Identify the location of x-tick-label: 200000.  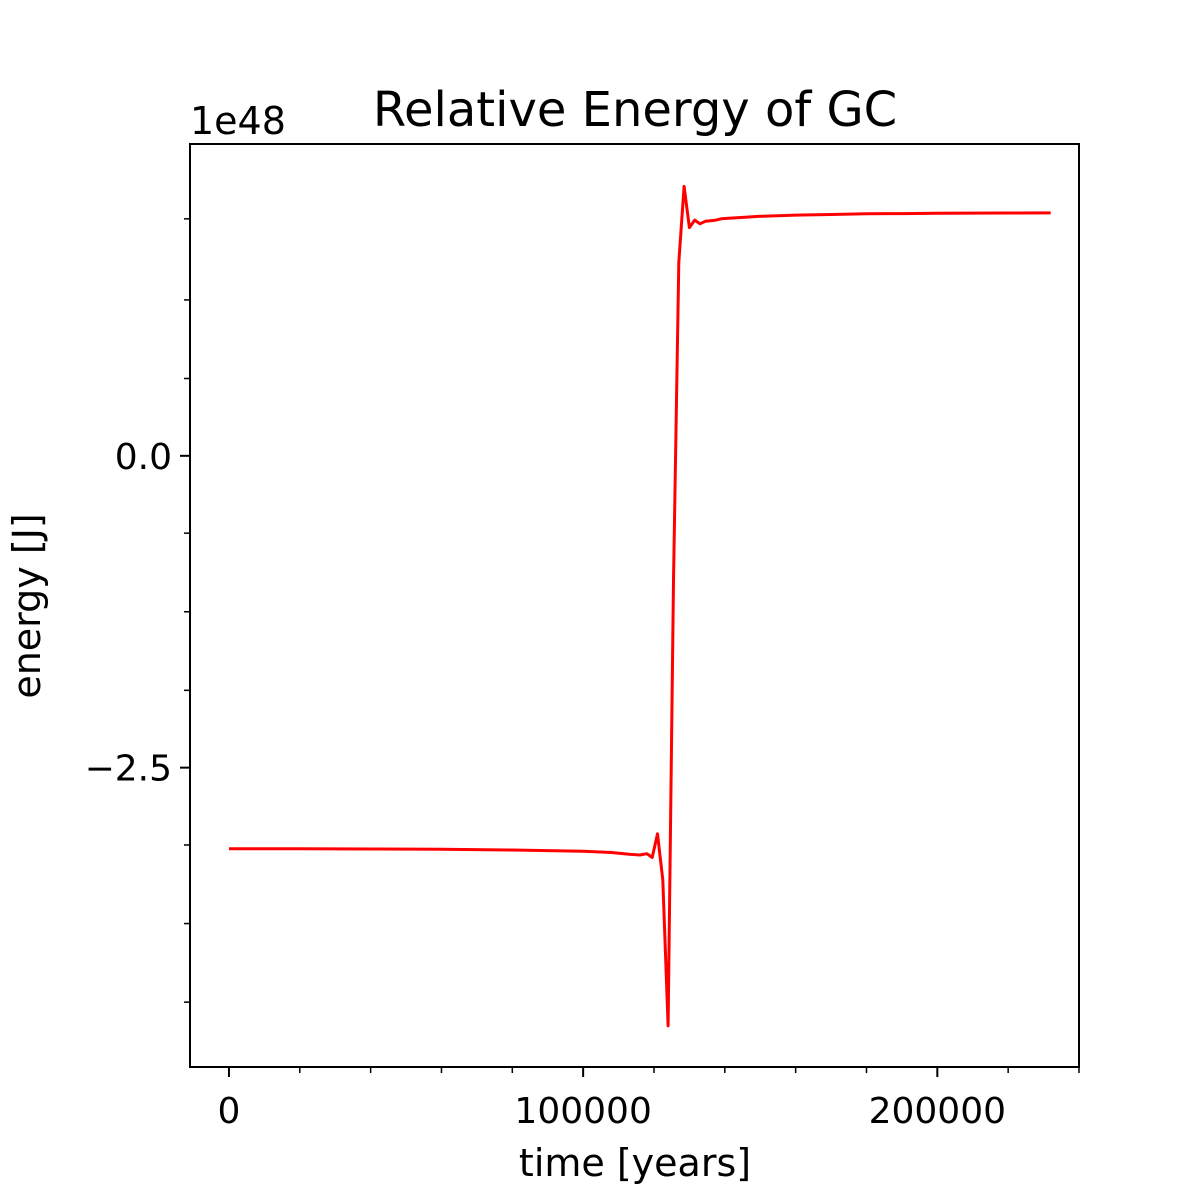
(937, 1111).